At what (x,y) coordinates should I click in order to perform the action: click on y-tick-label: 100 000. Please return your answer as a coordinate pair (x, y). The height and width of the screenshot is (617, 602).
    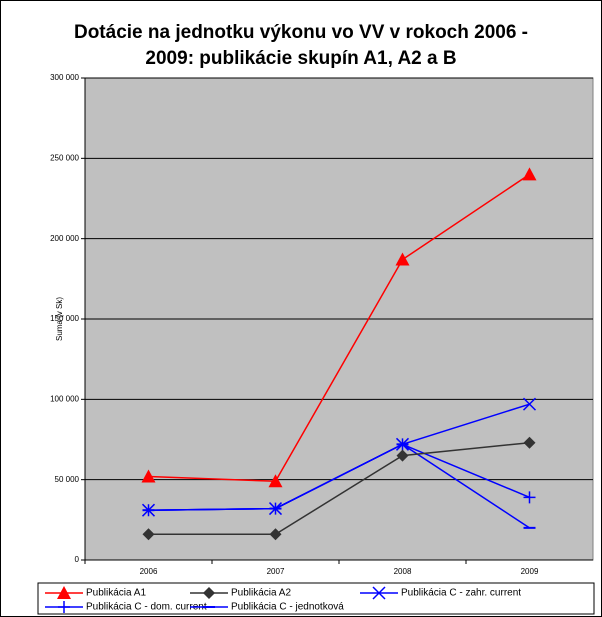
    Looking at the image, I should click on (64, 398).